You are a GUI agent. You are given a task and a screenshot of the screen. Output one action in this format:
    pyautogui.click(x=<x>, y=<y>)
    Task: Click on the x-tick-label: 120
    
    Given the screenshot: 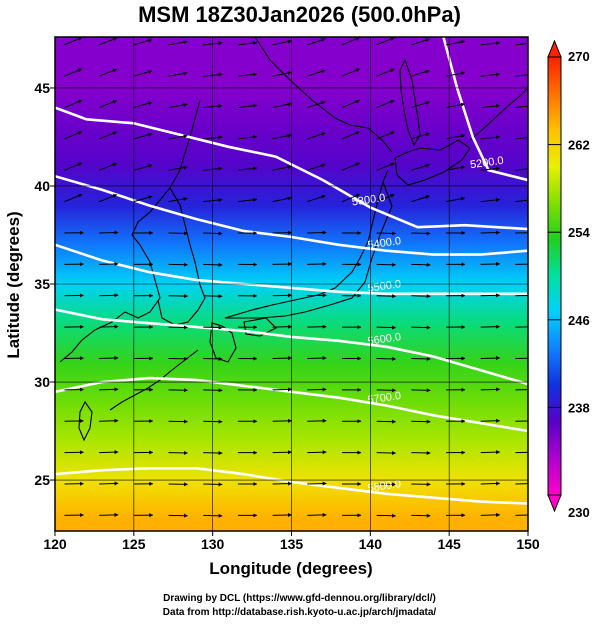 What is the action you would take?
    pyautogui.click(x=55, y=544)
    